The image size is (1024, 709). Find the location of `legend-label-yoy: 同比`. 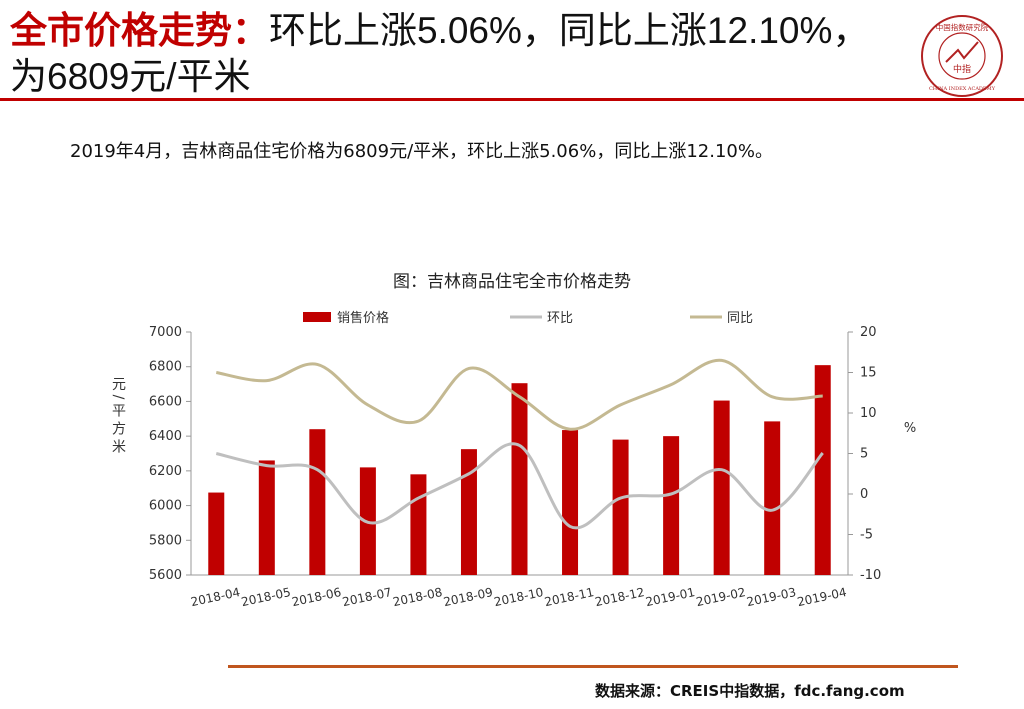

legend-label-yoy: 同比 is located at coordinates (740, 318).